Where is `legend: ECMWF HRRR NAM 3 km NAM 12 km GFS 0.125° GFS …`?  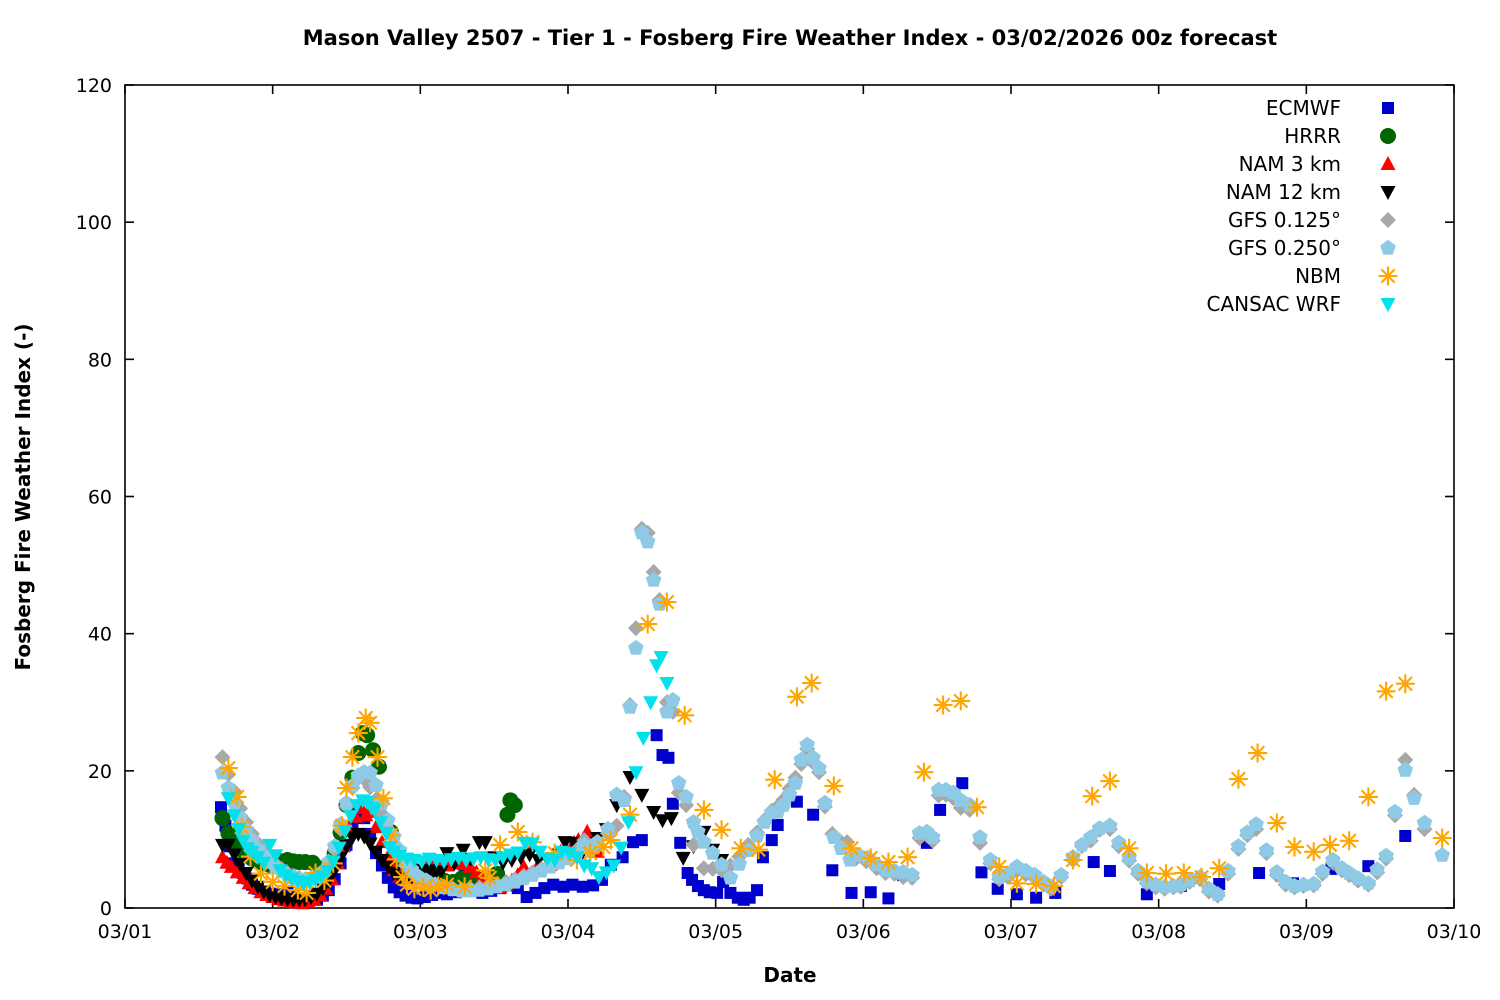
legend: ECMWF HRRR NAM 3 km NAM 12 km GFS 0.125° GFS … is located at coordinates (1302, 206).